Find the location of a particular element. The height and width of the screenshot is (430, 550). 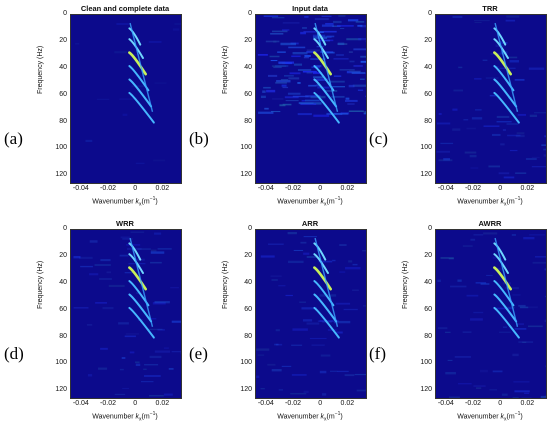

y-tick-label: 0 is located at coordinates (250, 228).